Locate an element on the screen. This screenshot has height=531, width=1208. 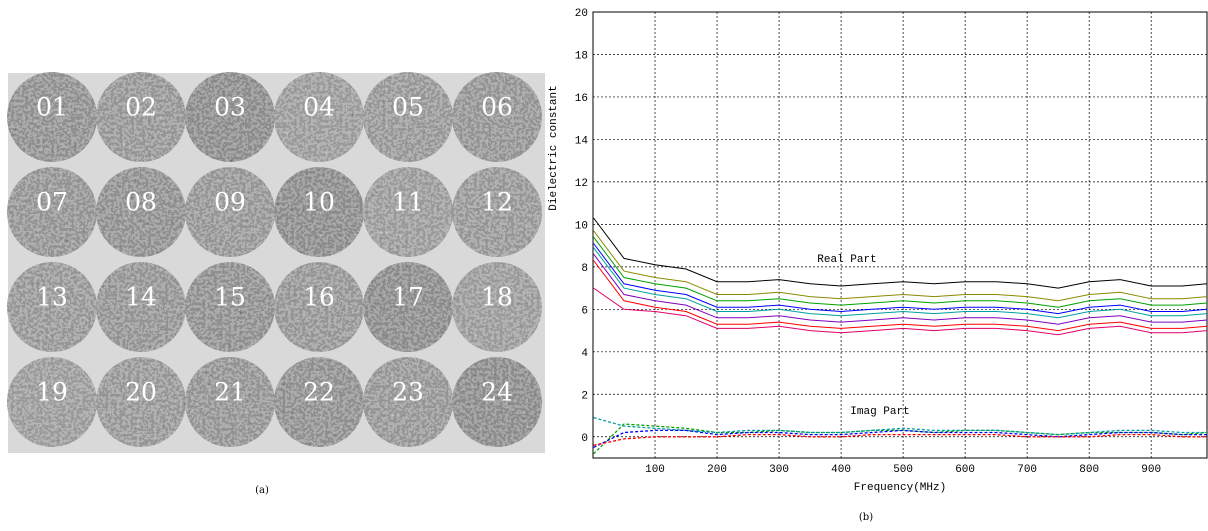
sample-label: 16 is located at coordinates (319, 297).